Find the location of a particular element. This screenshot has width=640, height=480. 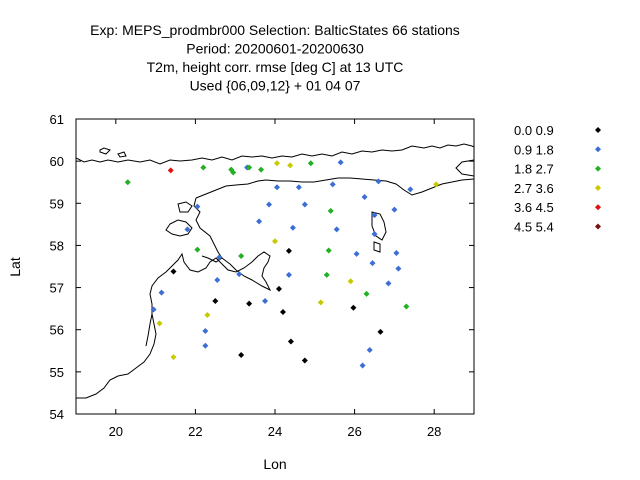

legend-label: 0.9 1.8 is located at coordinates (534, 149).